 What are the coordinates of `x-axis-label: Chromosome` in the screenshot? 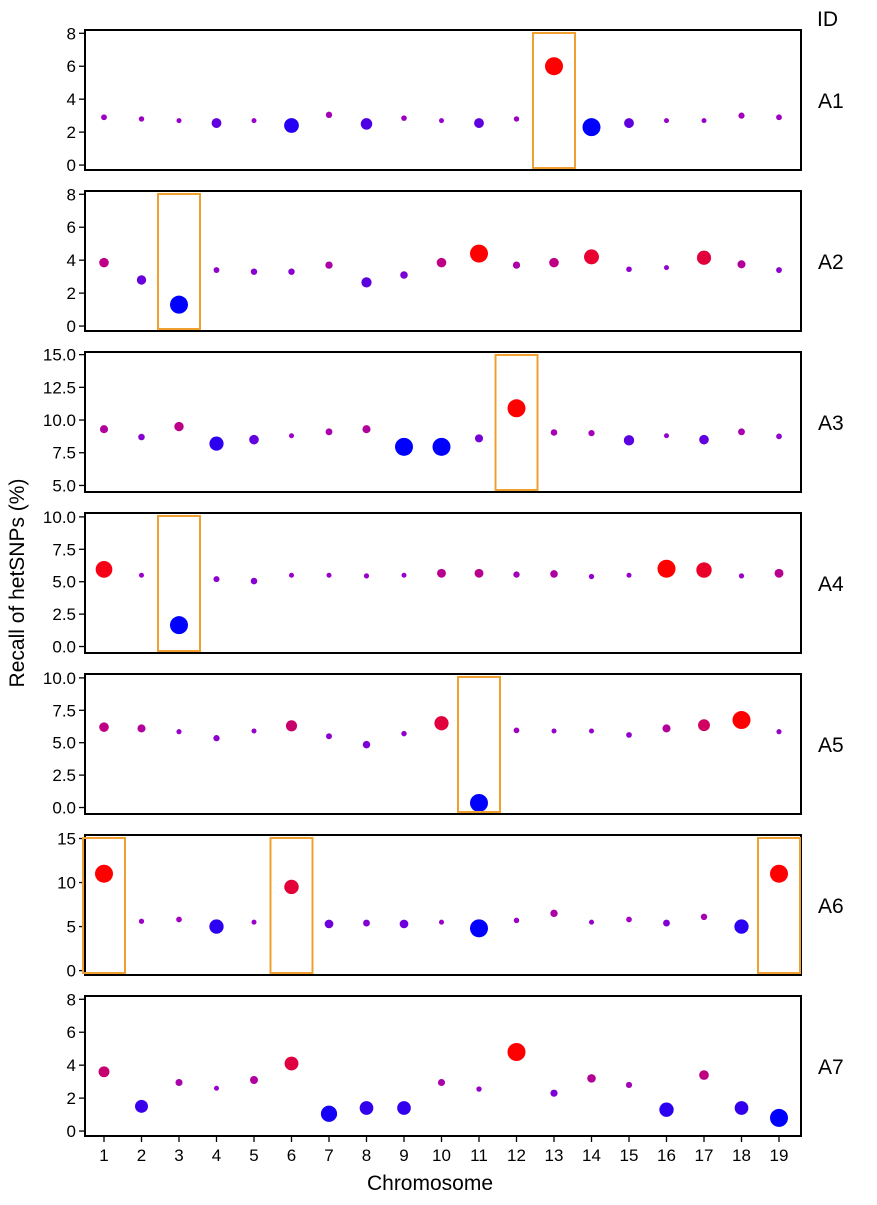 It's located at (430, 1183).